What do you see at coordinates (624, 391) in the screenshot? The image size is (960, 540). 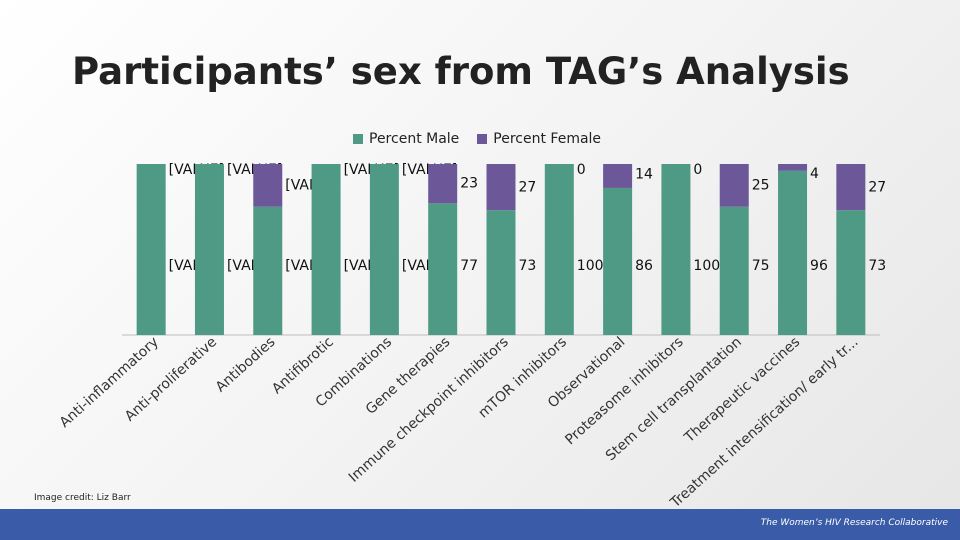 I see `category-label-9: Proteasome inhibitors` at bounding box center [624, 391].